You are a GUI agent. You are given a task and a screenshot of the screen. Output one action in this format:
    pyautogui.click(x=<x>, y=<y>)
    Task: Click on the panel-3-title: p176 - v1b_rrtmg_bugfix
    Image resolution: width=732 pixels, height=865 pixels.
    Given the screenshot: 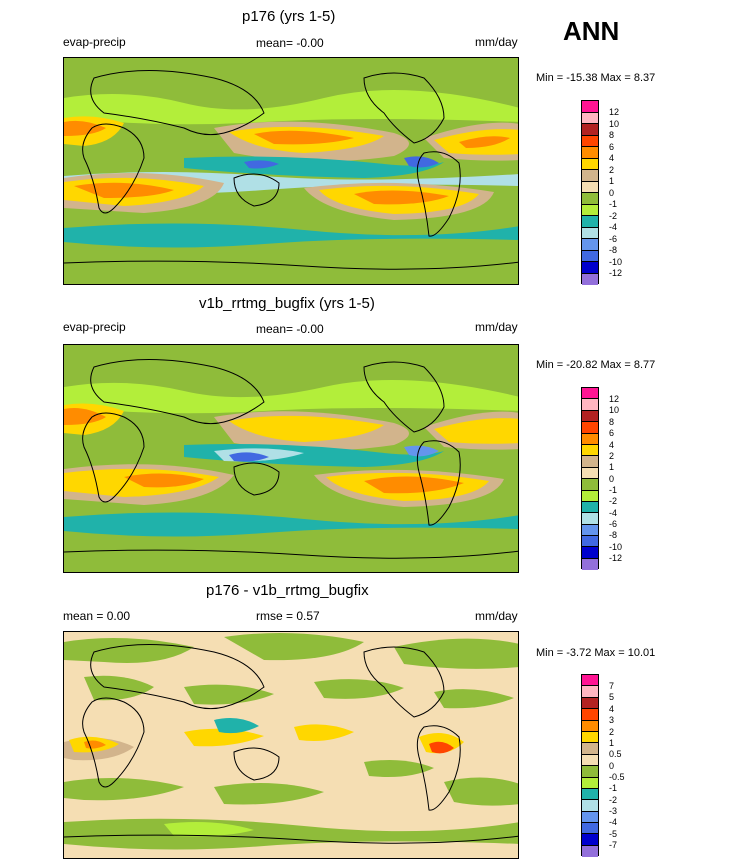 What is the action you would take?
    pyautogui.click(x=287, y=590)
    